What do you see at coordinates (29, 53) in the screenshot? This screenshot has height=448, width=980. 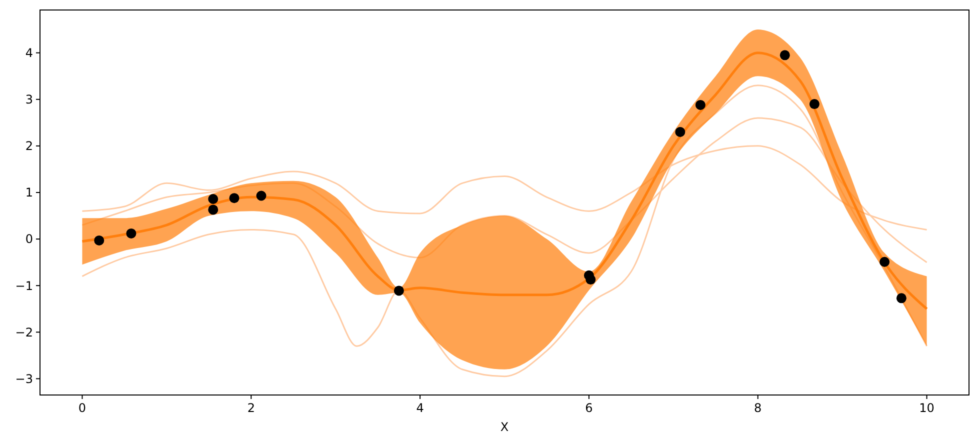 I see `y-tick-label: 4` at bounding box center [29, 53].